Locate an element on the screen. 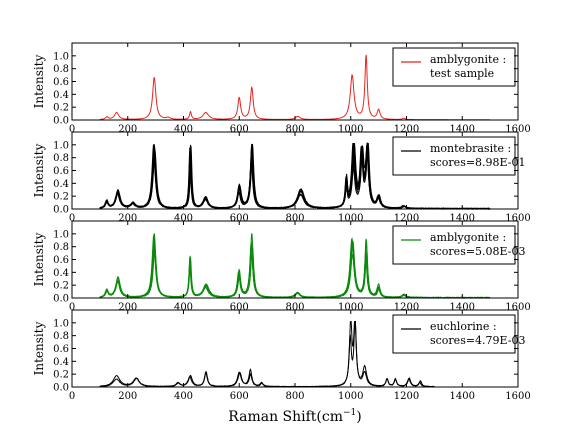 The image size is (576, 432). legend-label-line2: test sample is located at coordinates (462, 73).